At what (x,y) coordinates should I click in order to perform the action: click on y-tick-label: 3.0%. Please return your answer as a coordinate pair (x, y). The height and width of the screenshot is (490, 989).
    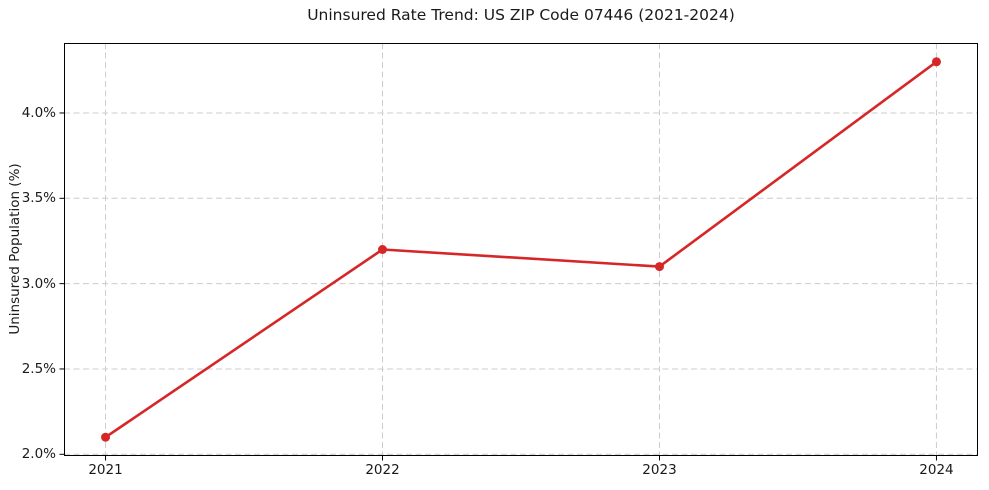
    Looking at the image, I should click on (38, 283).